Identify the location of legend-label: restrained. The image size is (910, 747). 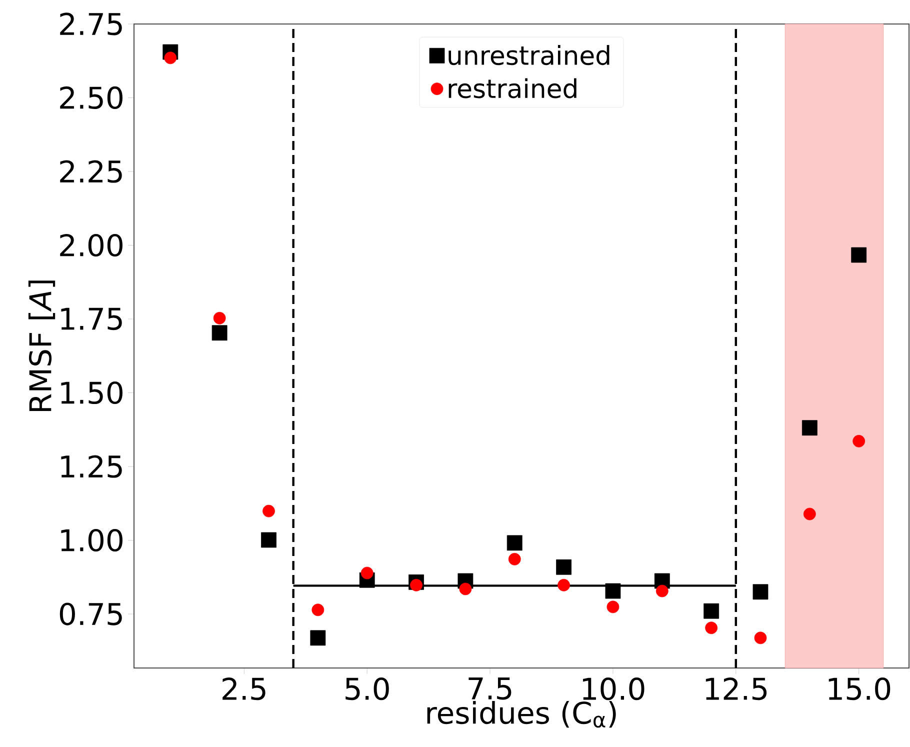
(512, 88).